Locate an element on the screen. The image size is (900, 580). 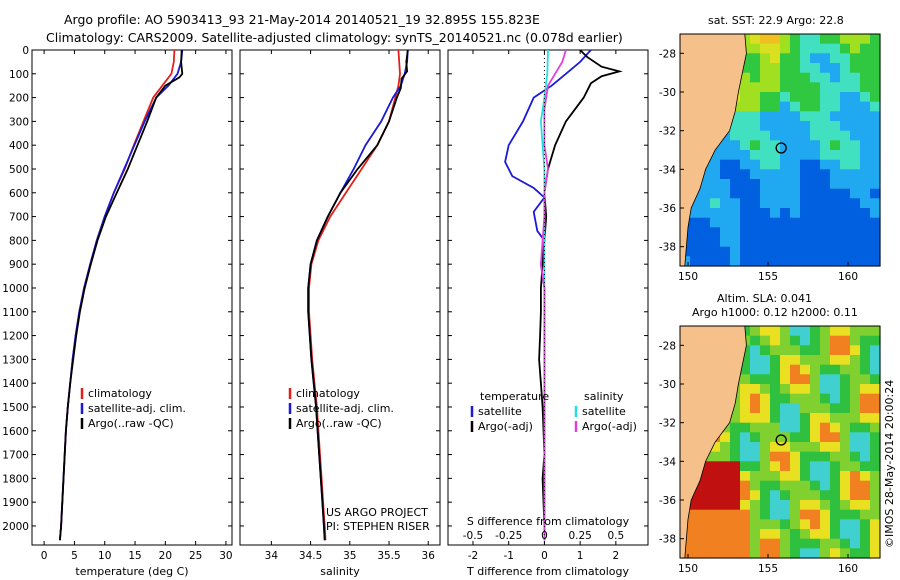
difference-legend-label: Argo(-adj) is located at coordinates (505, 426).